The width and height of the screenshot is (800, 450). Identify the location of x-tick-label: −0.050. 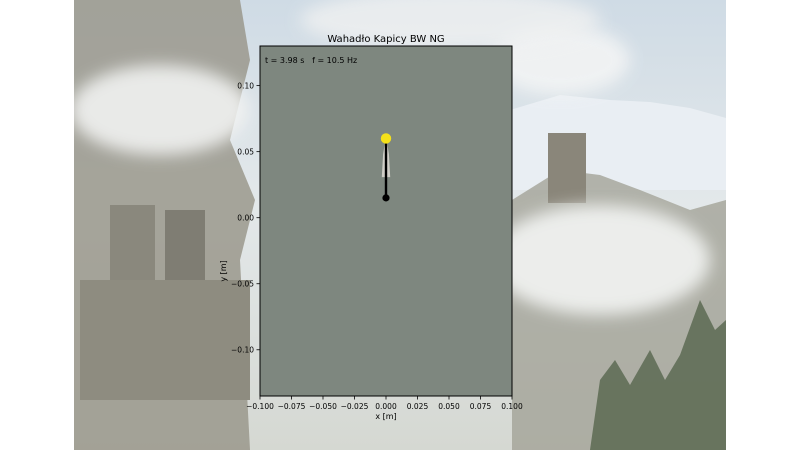
(323, 406).